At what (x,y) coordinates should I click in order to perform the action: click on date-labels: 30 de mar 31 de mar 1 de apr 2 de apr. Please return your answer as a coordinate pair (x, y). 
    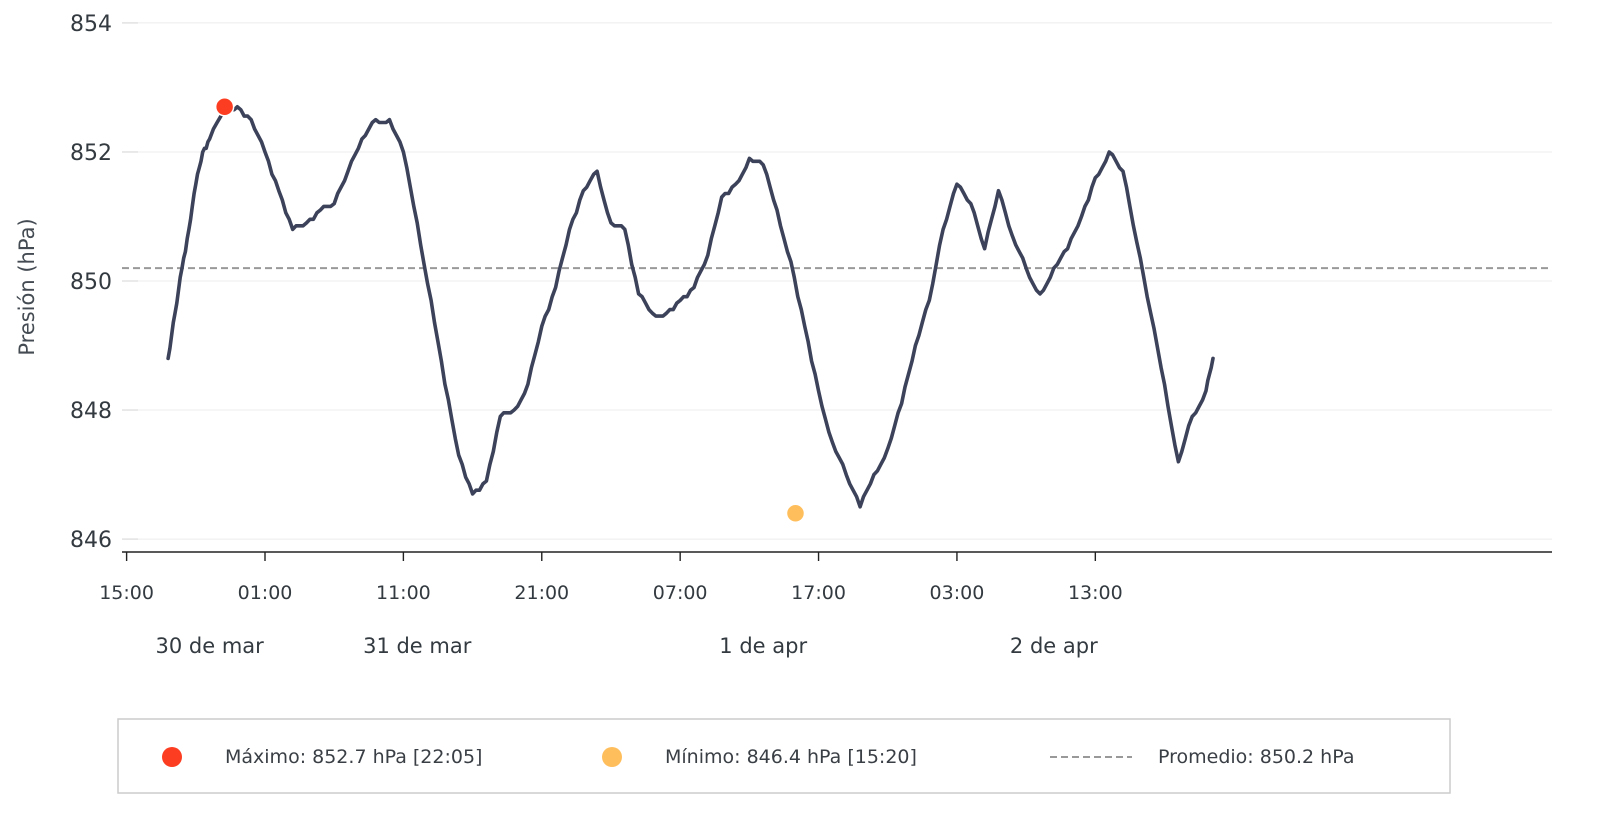
    Looking at the image, I should click on (627, 646).